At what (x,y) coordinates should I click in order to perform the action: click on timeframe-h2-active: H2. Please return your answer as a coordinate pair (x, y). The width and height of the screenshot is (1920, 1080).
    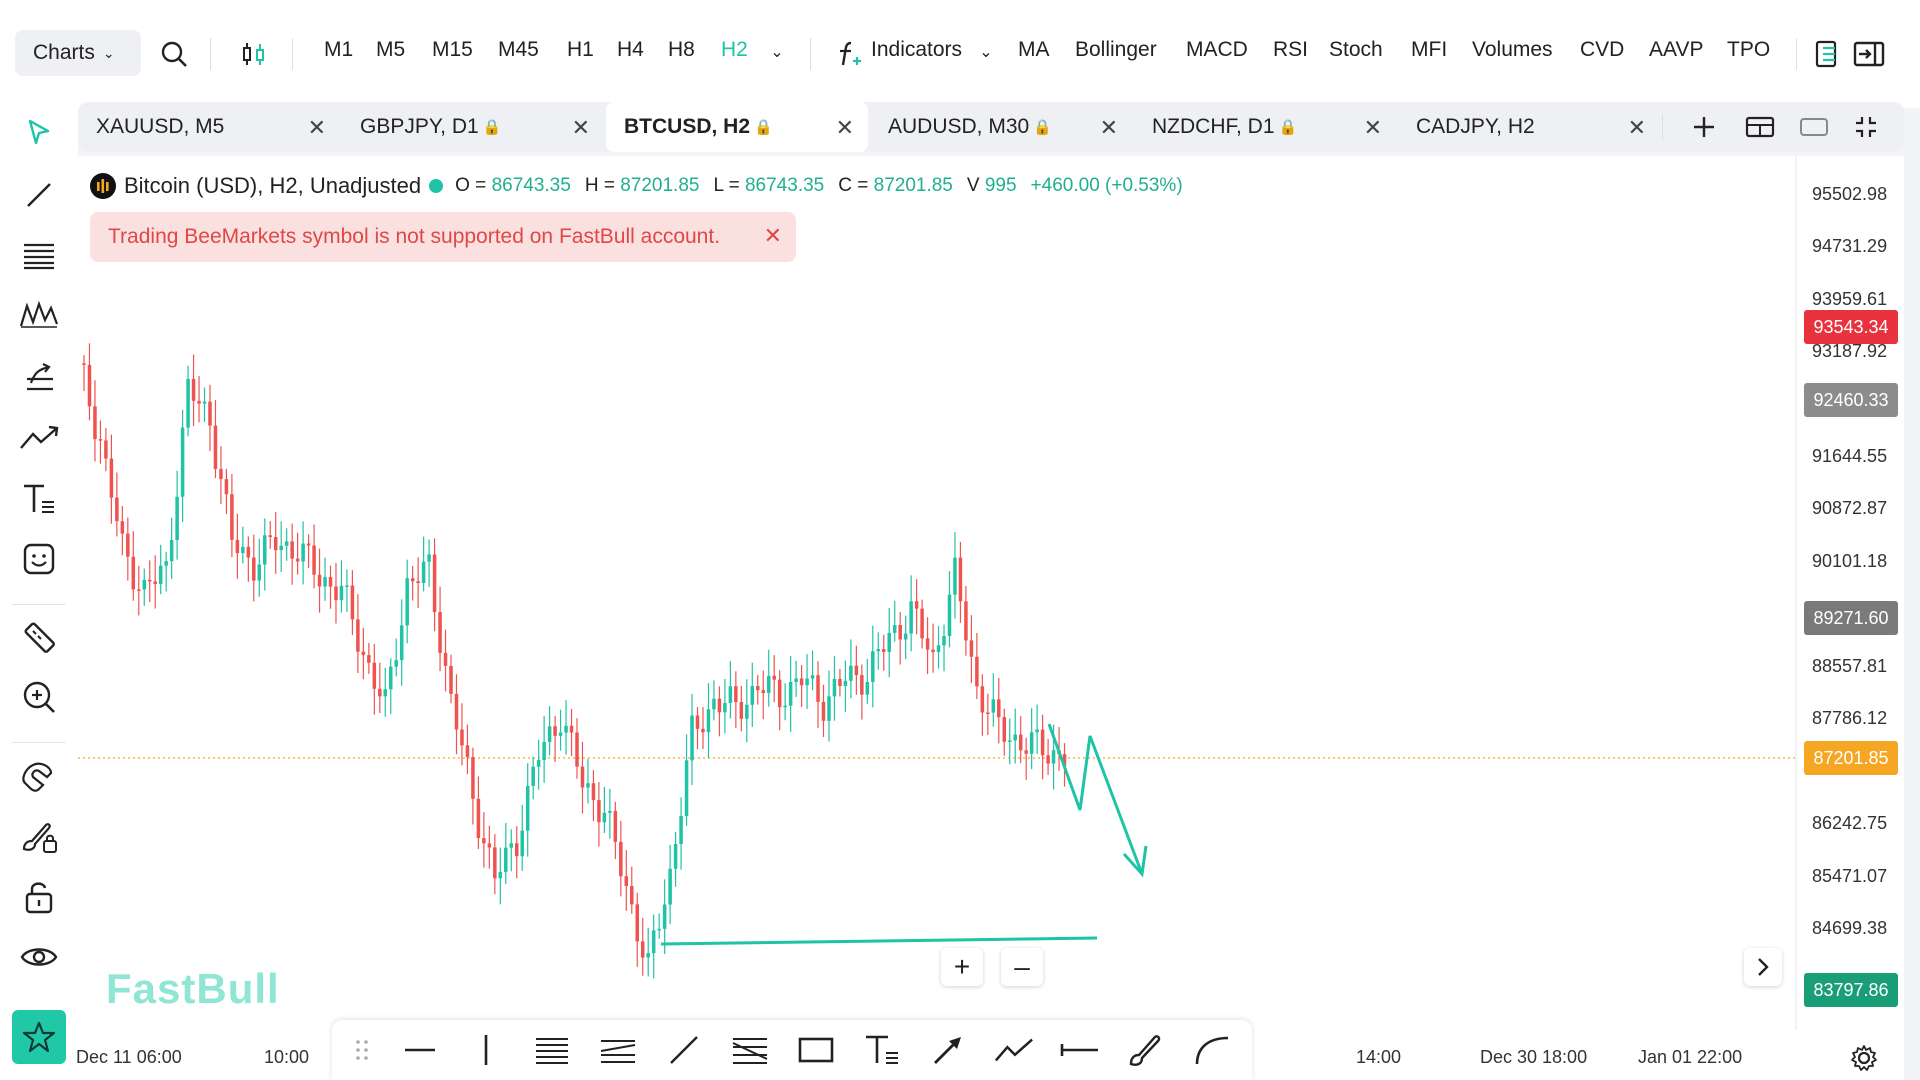
    Looking at the image, I should click on (734, 49).